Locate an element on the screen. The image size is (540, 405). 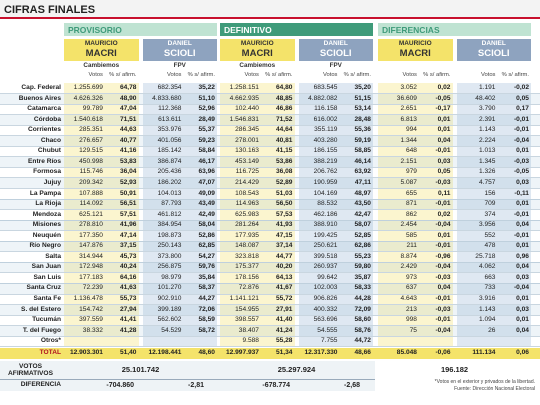
total-cell: 12.317.330 is located at coordinates (321, 352).